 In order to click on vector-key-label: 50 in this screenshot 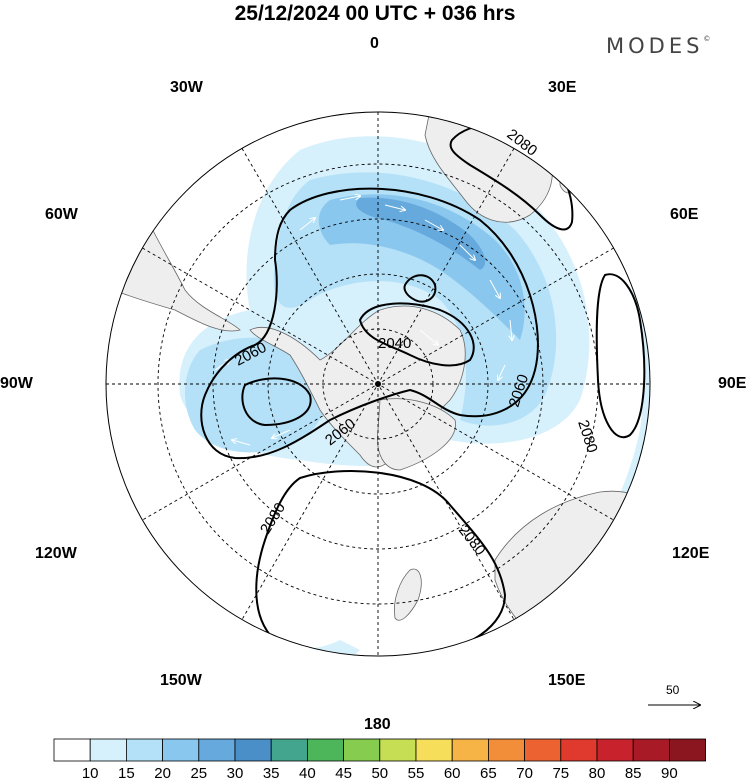, I will do `click(673, 690)`.